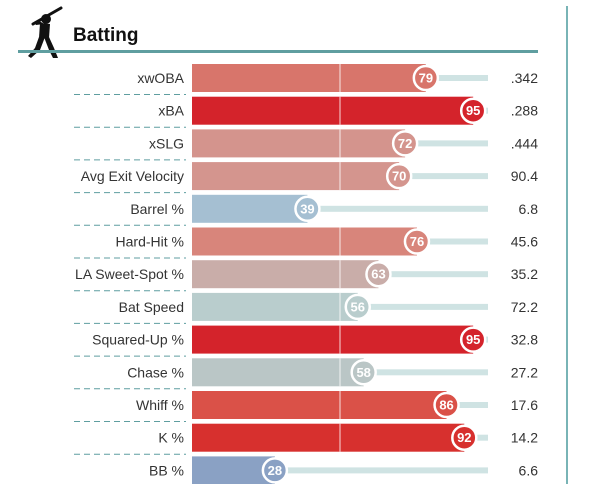 This screenshot has width=606, height=484. I want to click on metric-label: Chase %, so click(155, 372).